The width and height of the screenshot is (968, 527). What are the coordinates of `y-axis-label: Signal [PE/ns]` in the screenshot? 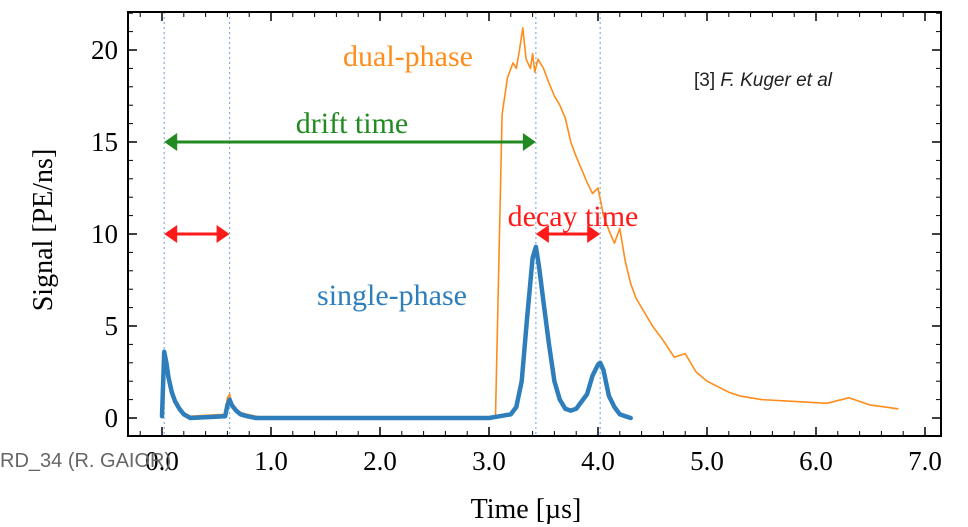 It's located at (43, 230).